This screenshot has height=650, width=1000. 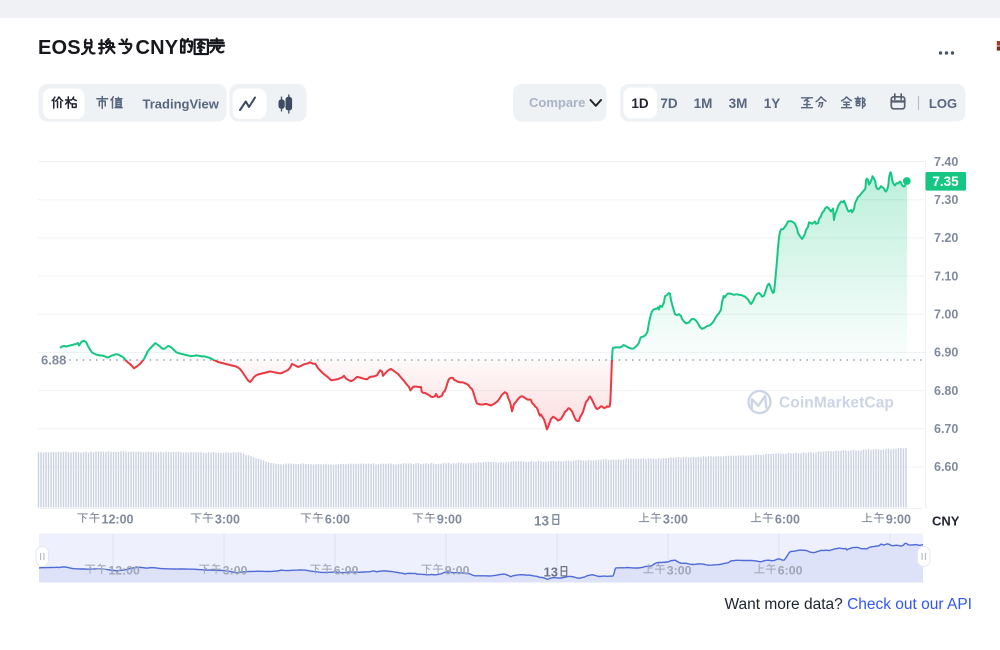 I want to click on svg-text: 7.20, so click(x=946, y=238).